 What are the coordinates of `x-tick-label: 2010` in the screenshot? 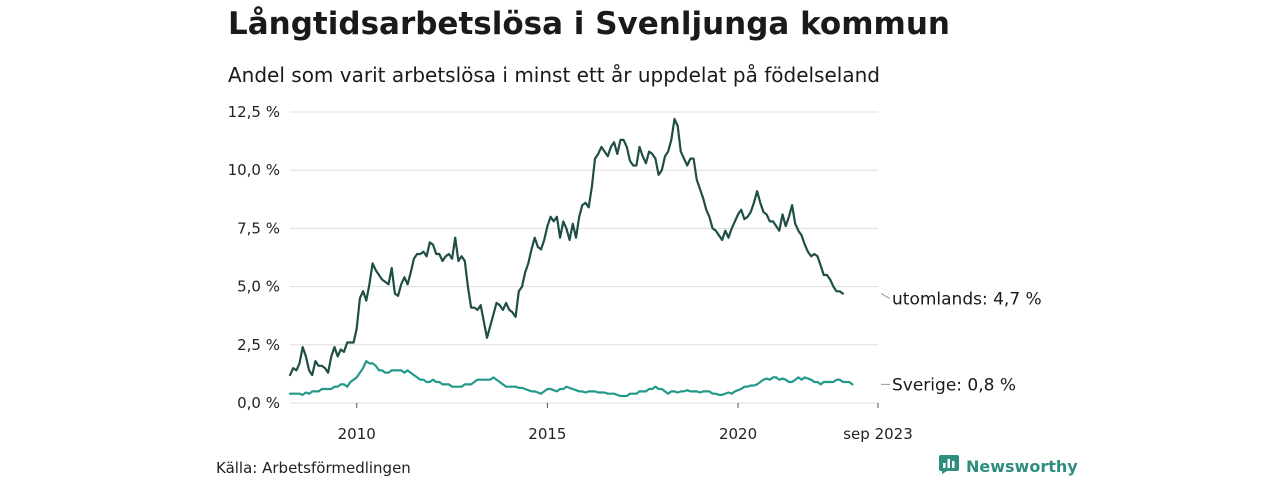 It's located at (357, 434).